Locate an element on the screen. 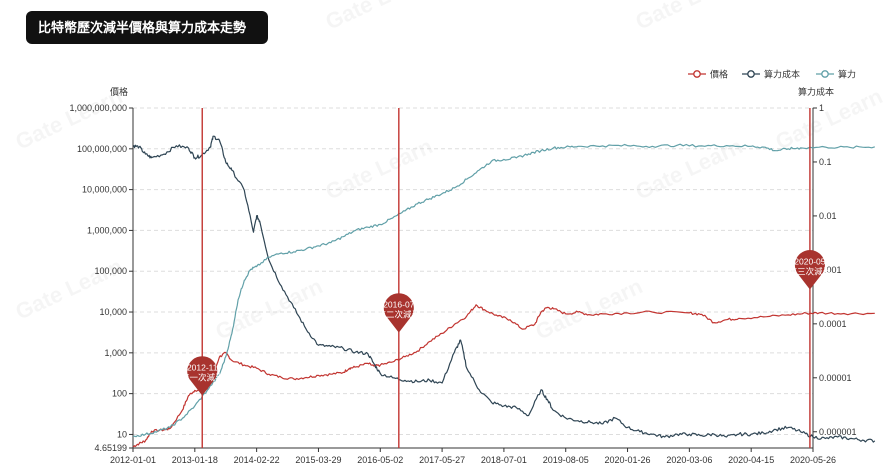 This screenshot has height=467, width=885. right-tick-label: 0.1 is located at coordinates (825, 162).